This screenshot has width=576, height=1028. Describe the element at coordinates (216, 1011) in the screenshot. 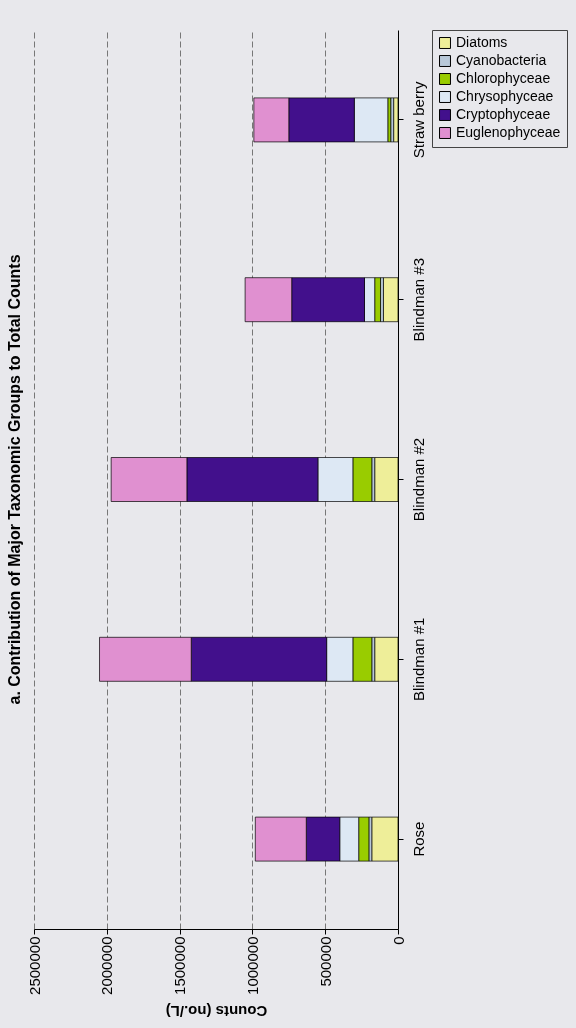

I see `x-axis-title: Counts (no./L)` at that location.